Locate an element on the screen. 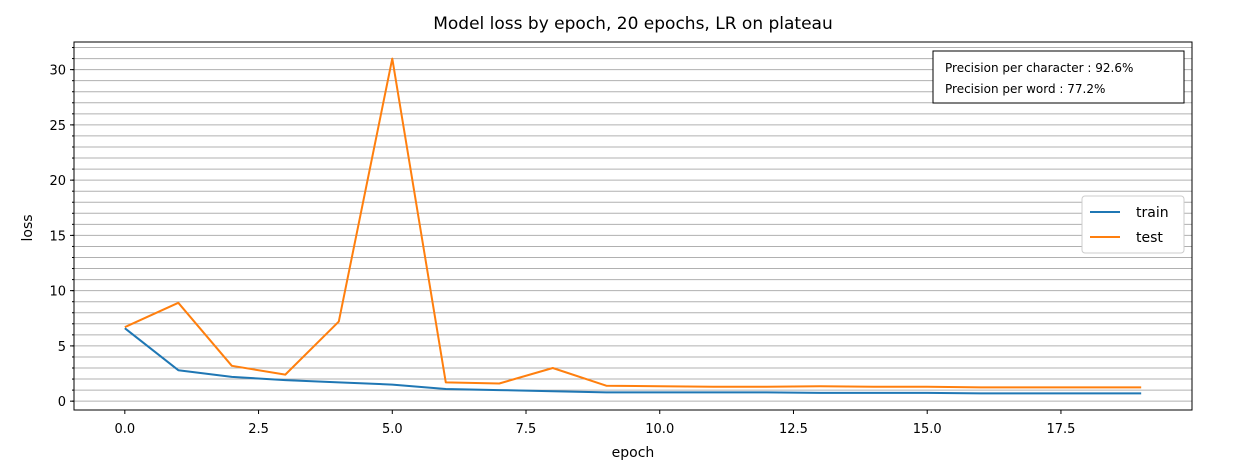 The width and height of the screenshot is (1238, 476). x-tick-label: 17.5 is located at coordinates (1060, 429).